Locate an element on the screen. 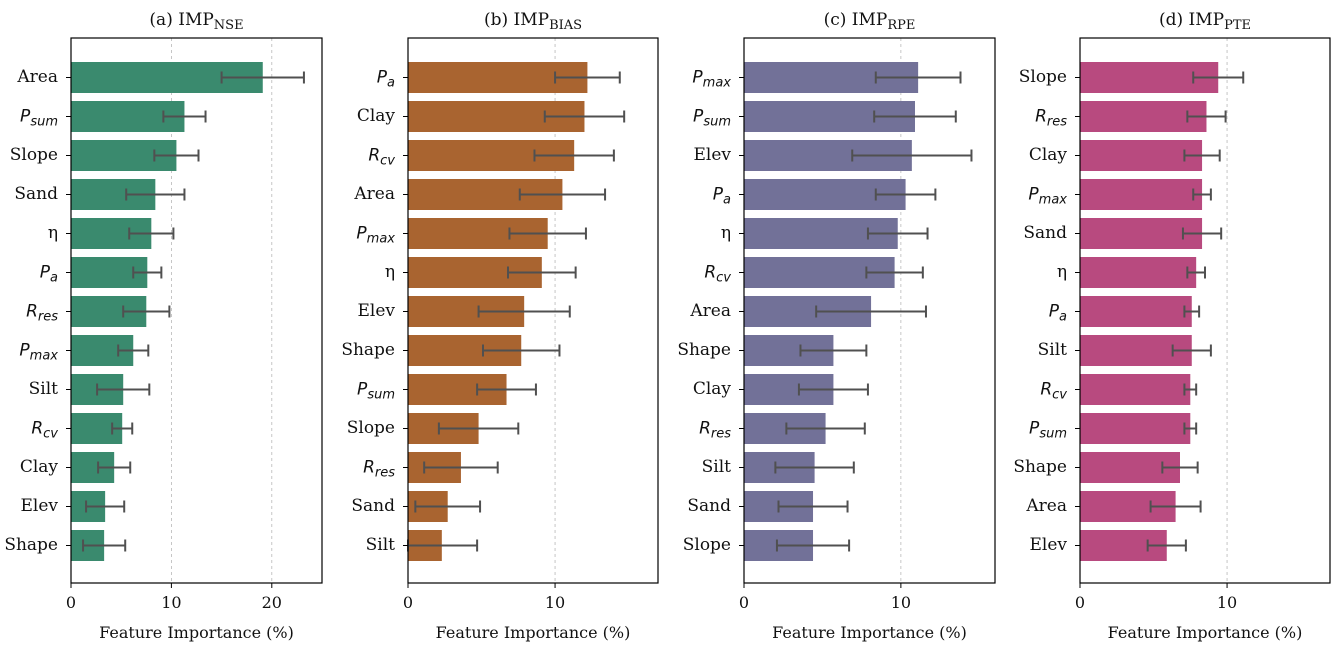 The image size is (1332, 645). bar-clay is located at coordinates (1141, 155).